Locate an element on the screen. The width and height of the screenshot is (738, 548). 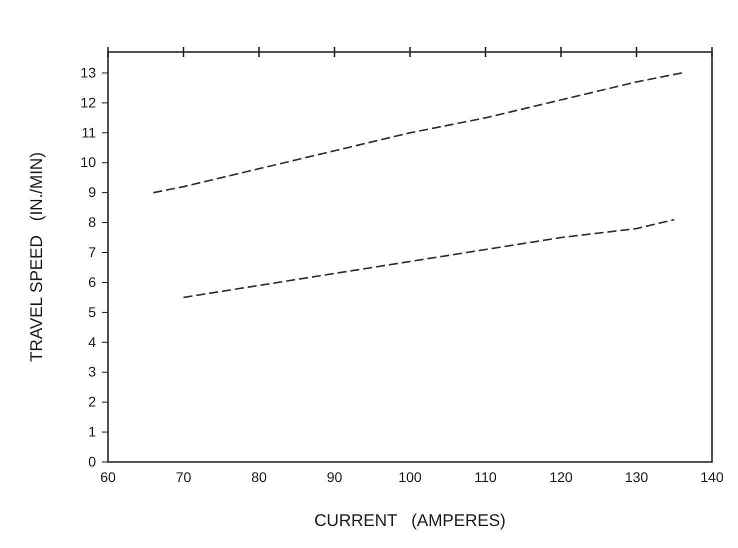
x-tick-label: 120 is located at coordinates (561, 476).